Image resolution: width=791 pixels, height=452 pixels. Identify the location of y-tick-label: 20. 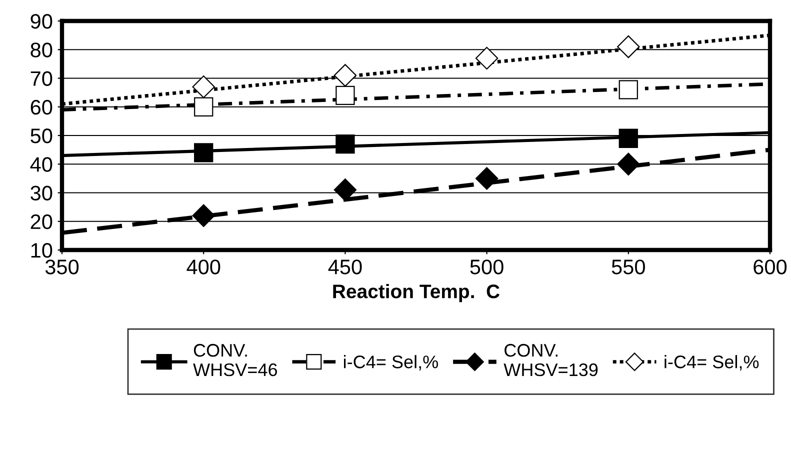
(41, 222).